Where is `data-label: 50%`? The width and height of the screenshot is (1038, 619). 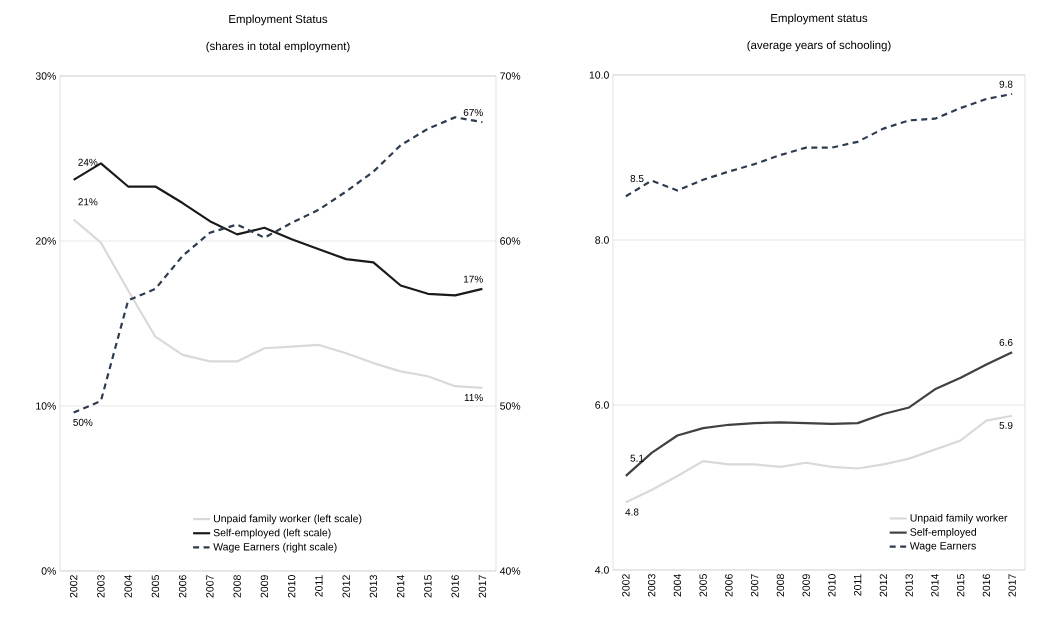
data-label: 50% is located at coordinates (83, 422).